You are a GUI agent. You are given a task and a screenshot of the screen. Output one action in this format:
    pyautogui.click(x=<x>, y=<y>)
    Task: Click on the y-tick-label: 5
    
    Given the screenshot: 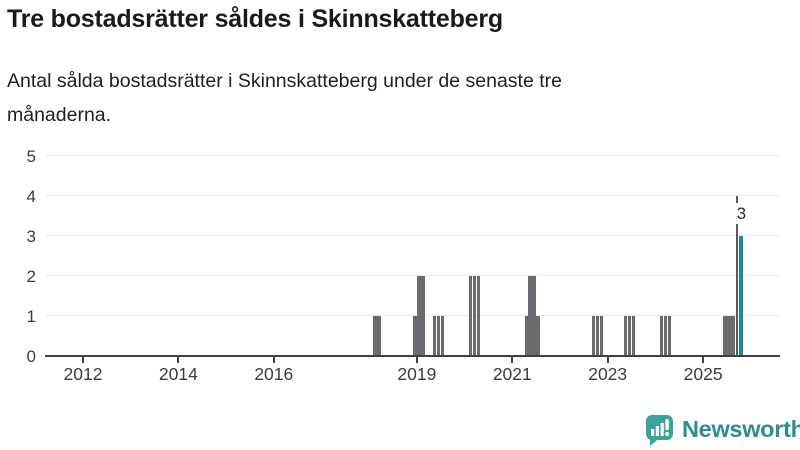 What is the action you would take?
    pyautogui.click(x=31, y=156)
    